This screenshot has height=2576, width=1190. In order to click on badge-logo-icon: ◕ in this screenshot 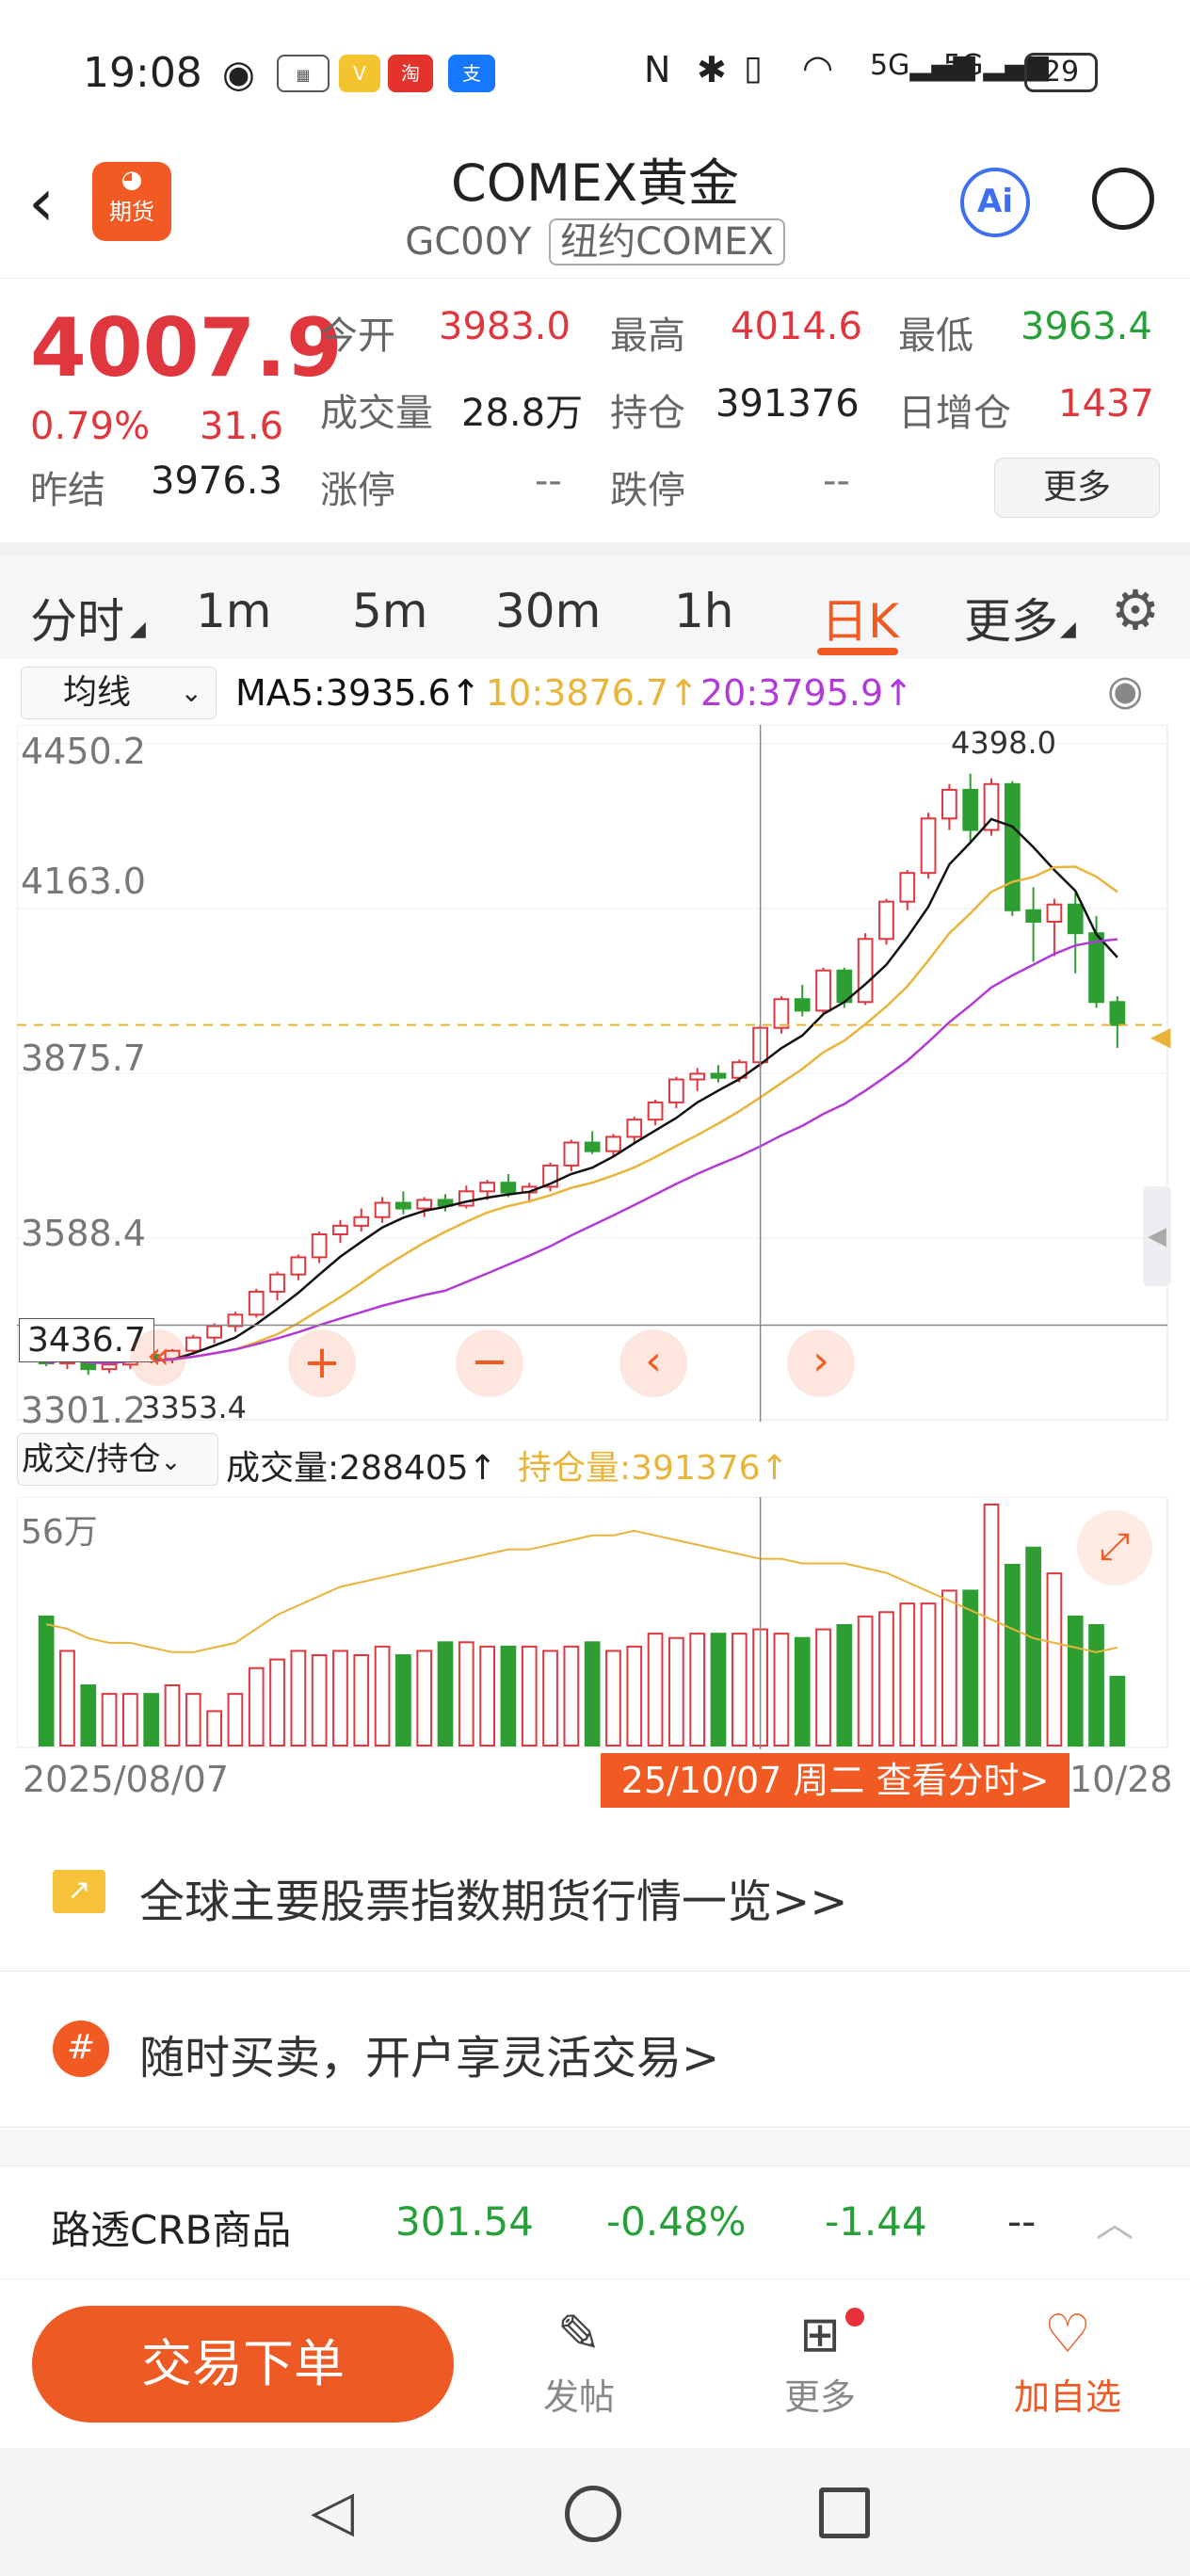, I will do `click(132, 180)`.